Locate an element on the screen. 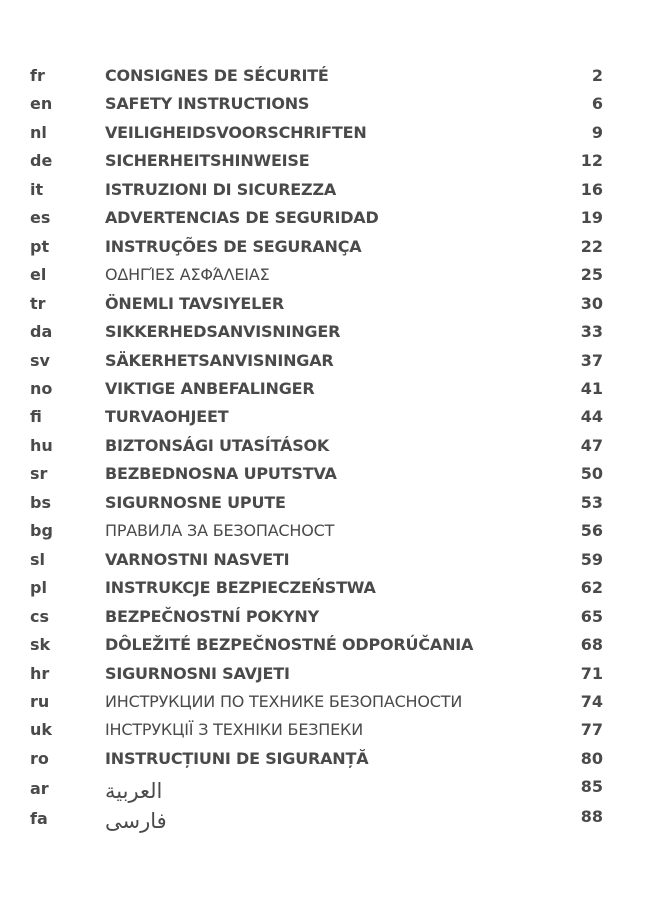 This screenshot has height=922, width=650. language-code: sk is located at coordinates (40, 645).